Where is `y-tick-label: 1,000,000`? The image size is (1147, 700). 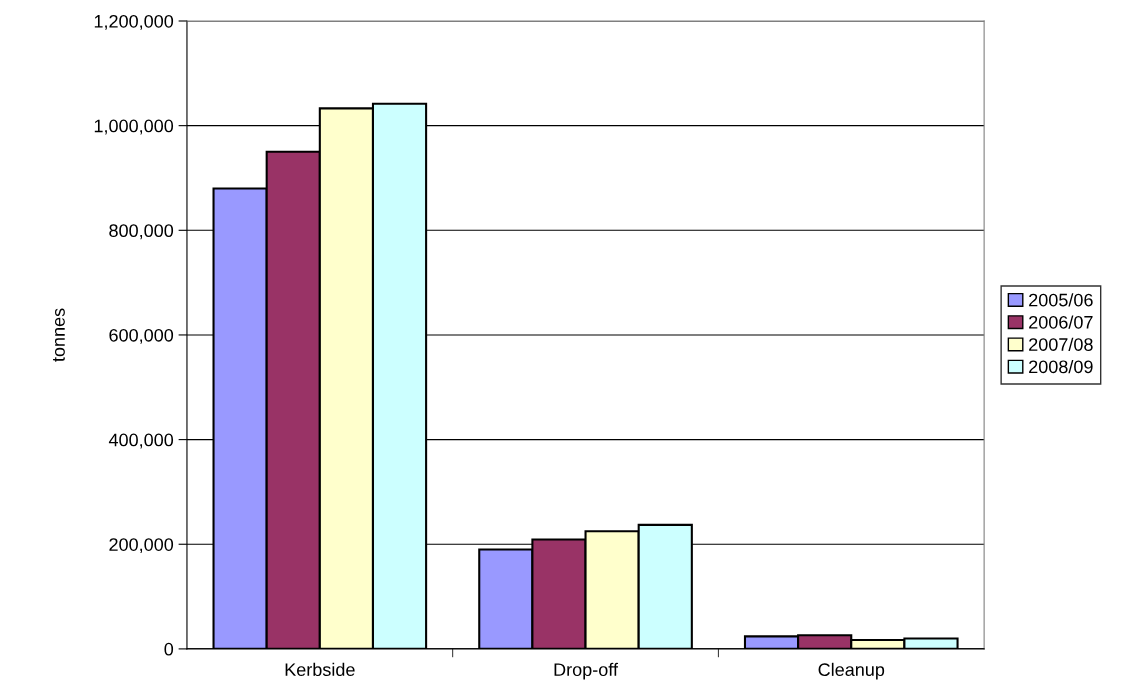
y-tick-label: 1,000,000 is located at coordinates (134, 127).